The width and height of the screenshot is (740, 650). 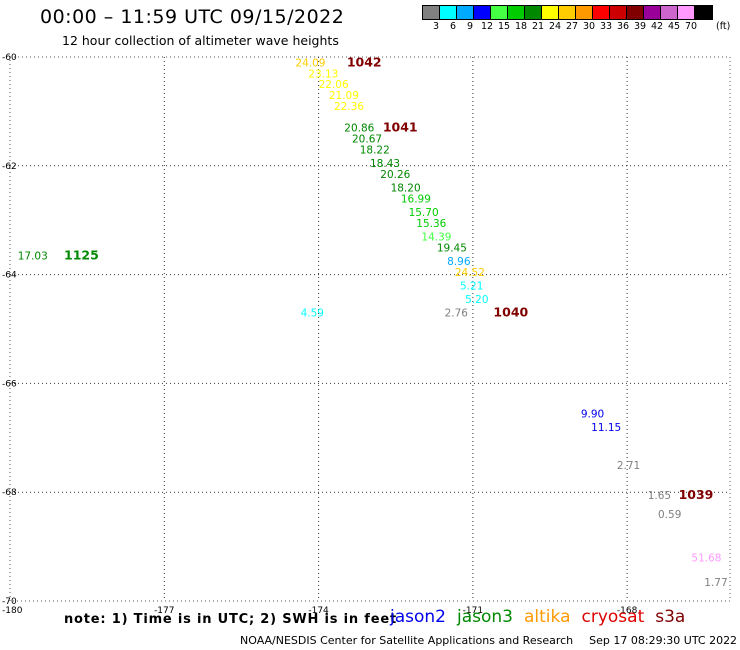 I want to click on wave-height-label: 22.36, so click(x=349, y=107).